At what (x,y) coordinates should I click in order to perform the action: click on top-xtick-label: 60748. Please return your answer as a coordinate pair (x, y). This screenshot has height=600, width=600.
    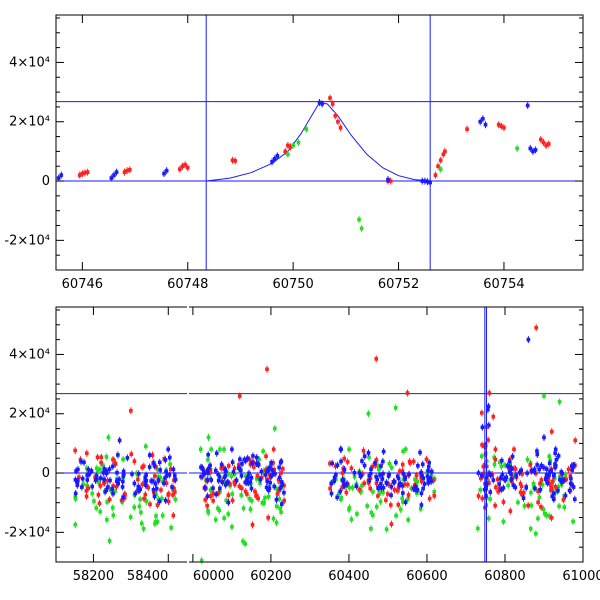
    Looking at the image, I should click on (187, 284).